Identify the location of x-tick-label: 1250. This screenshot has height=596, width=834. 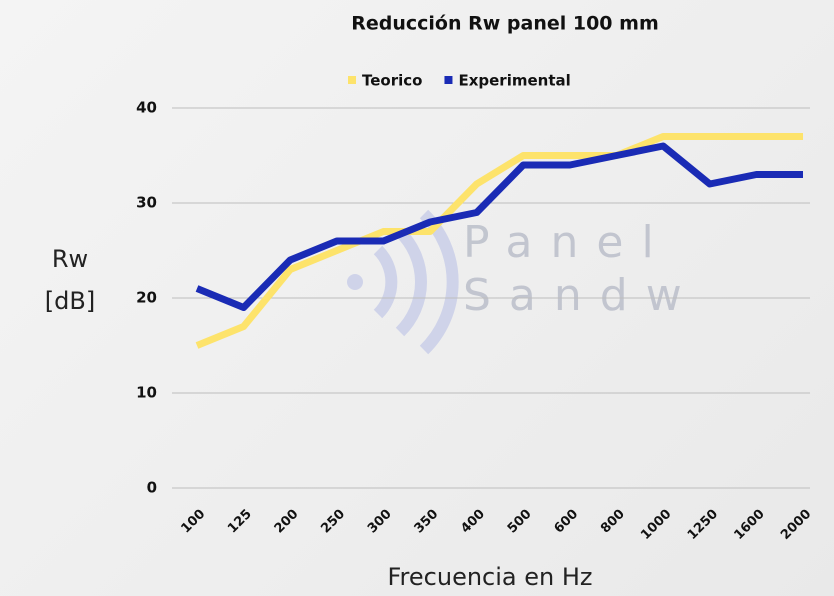
(703, 525).